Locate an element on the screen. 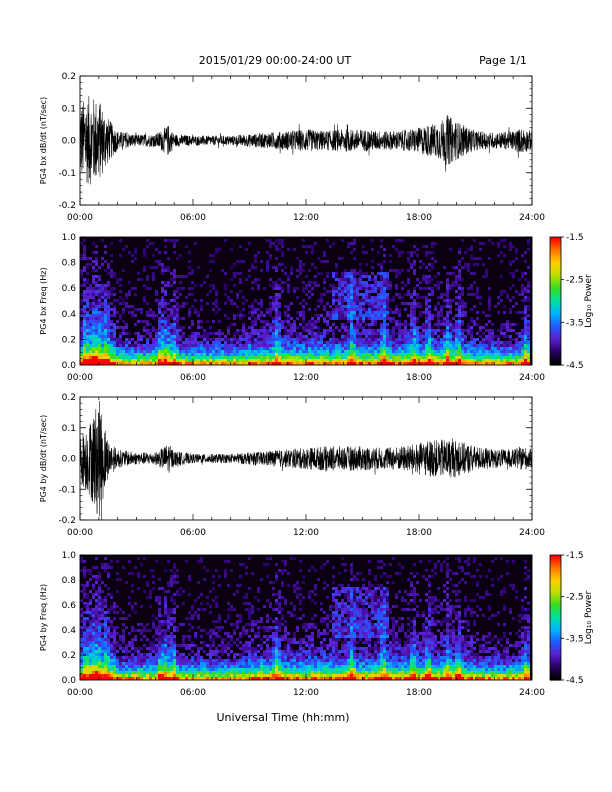 This screenshot has height=792, width=612. colorbar-swatch is located at coordinates (555, 292).